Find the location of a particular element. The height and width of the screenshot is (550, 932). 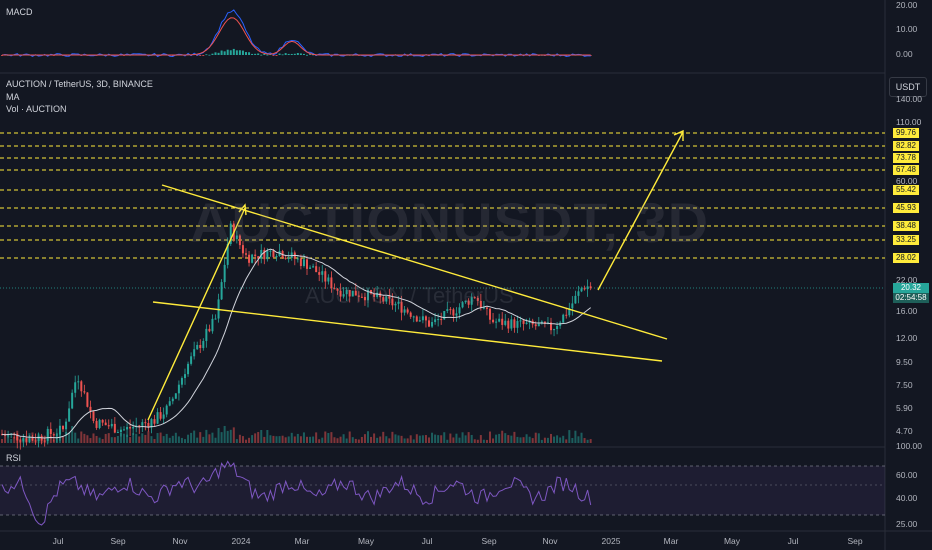

rsi-title: RSI is located at coordinates (14, 458).